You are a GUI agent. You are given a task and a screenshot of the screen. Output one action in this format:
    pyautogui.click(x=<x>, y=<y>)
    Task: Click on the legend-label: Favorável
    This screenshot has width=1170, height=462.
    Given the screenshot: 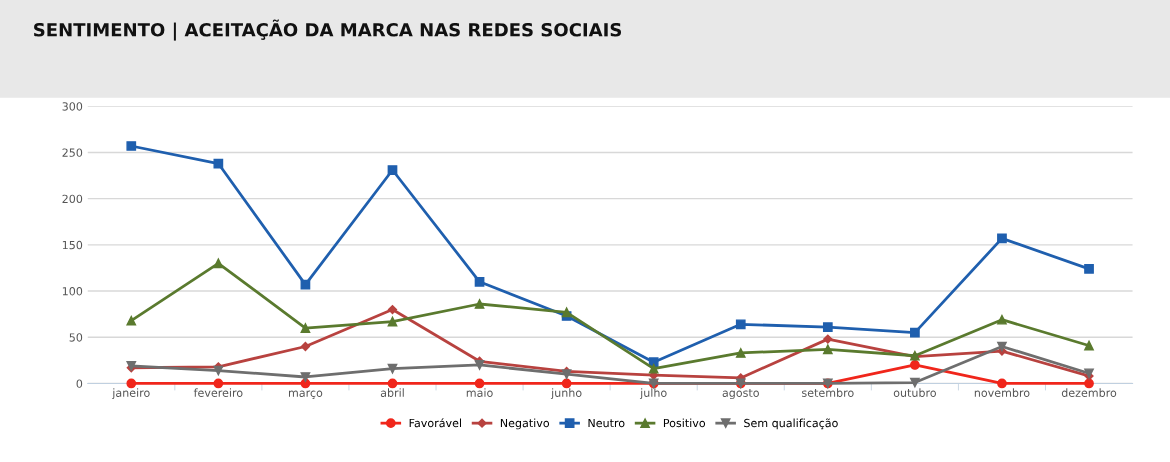 What is the action you would take?
    pyautogui.click(x=435, y=423)
    